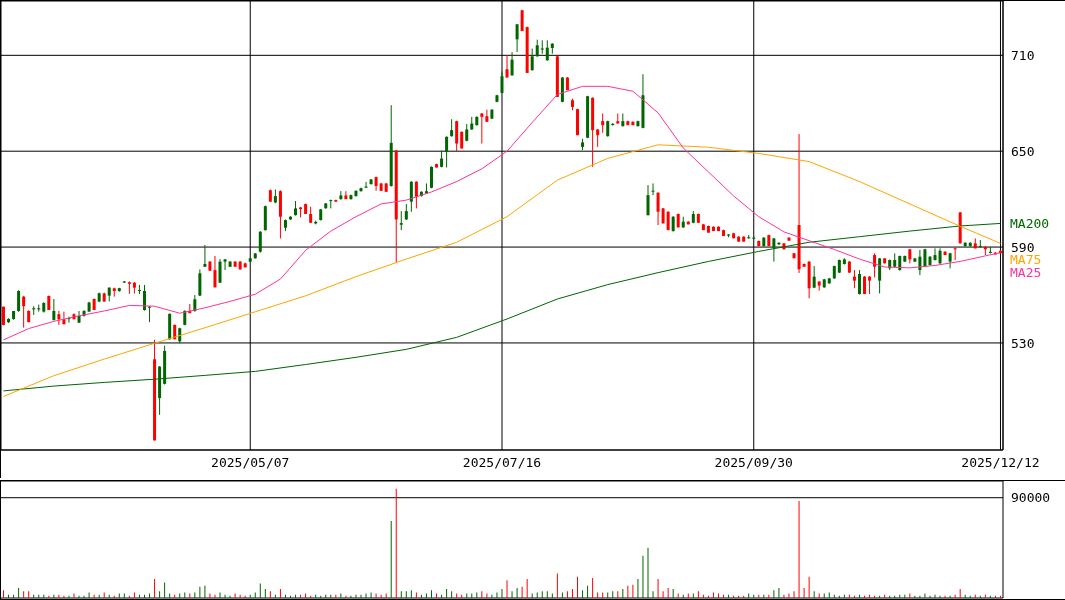 The width and height of the screenshot is (1065, 600). I want to click on series-label: MA200, so click(1030, 223).